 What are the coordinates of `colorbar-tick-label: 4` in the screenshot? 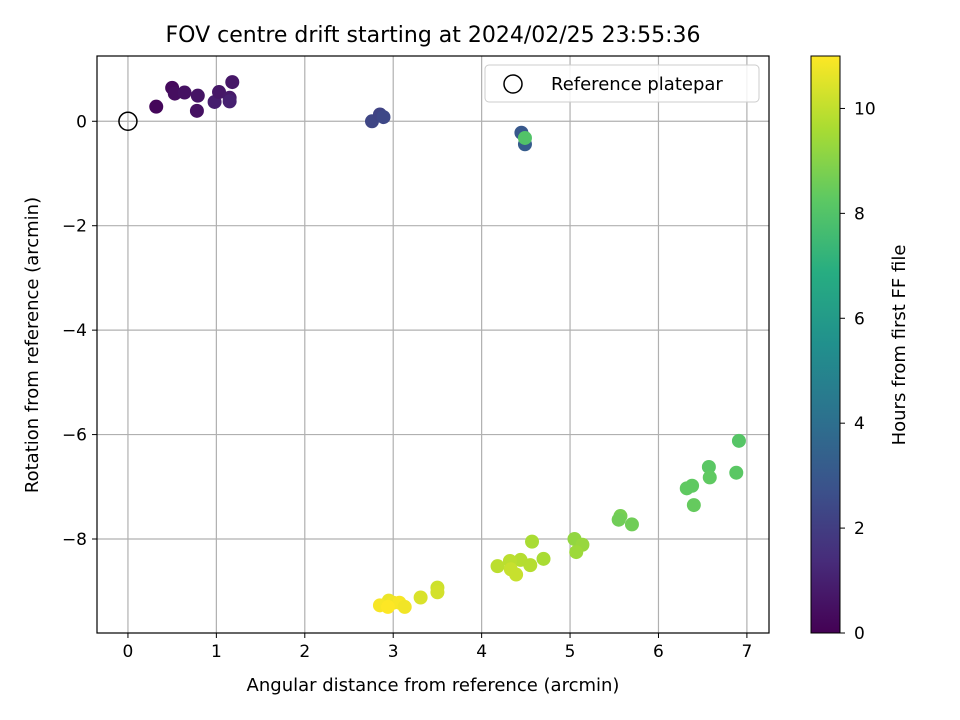 It's located at (859, 424).